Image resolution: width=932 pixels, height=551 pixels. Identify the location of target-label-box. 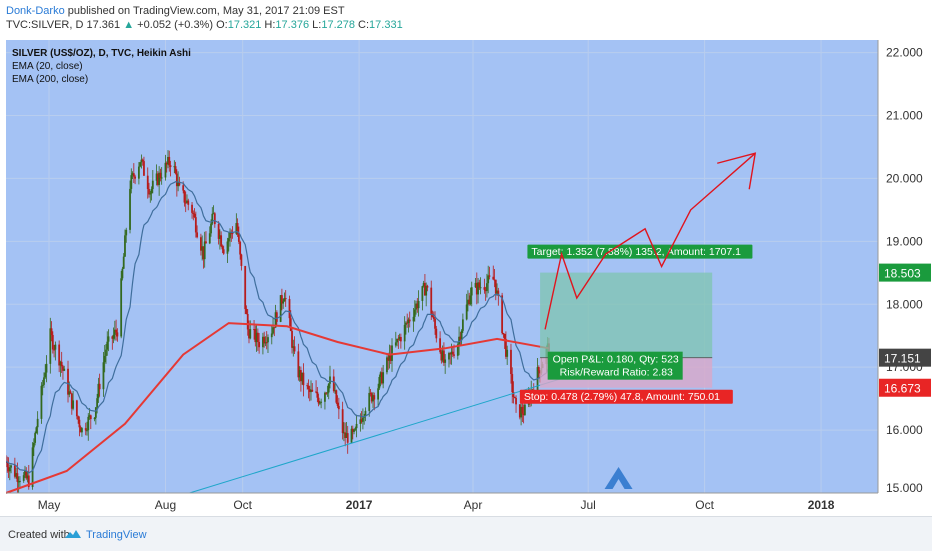
(640, 251).